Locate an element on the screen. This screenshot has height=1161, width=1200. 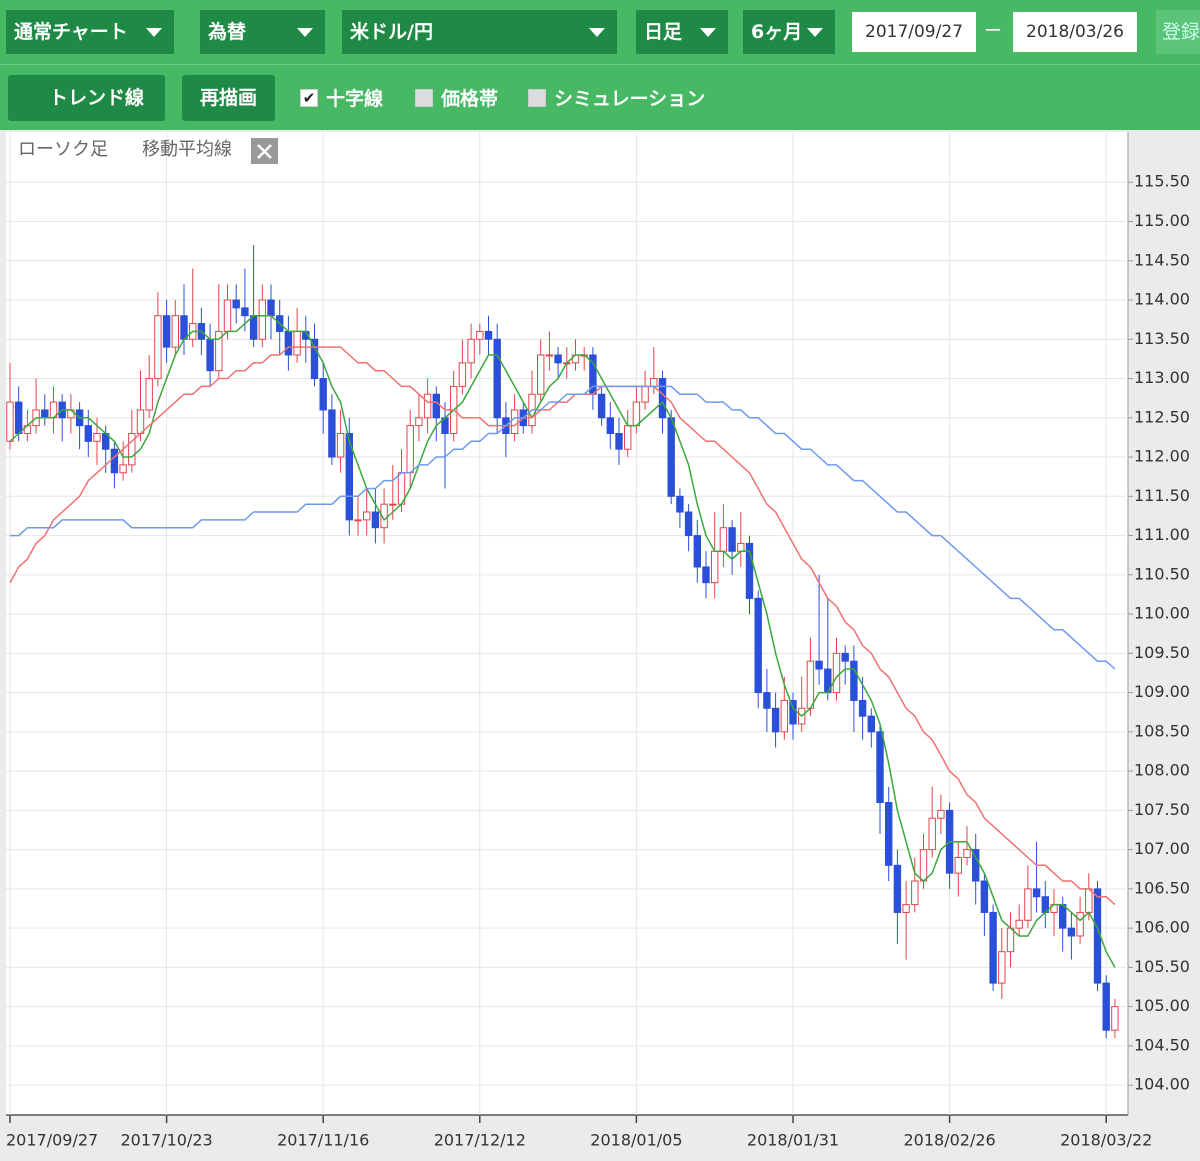
y-tick-label: 115.50 is located at coordinates (1162, 181).